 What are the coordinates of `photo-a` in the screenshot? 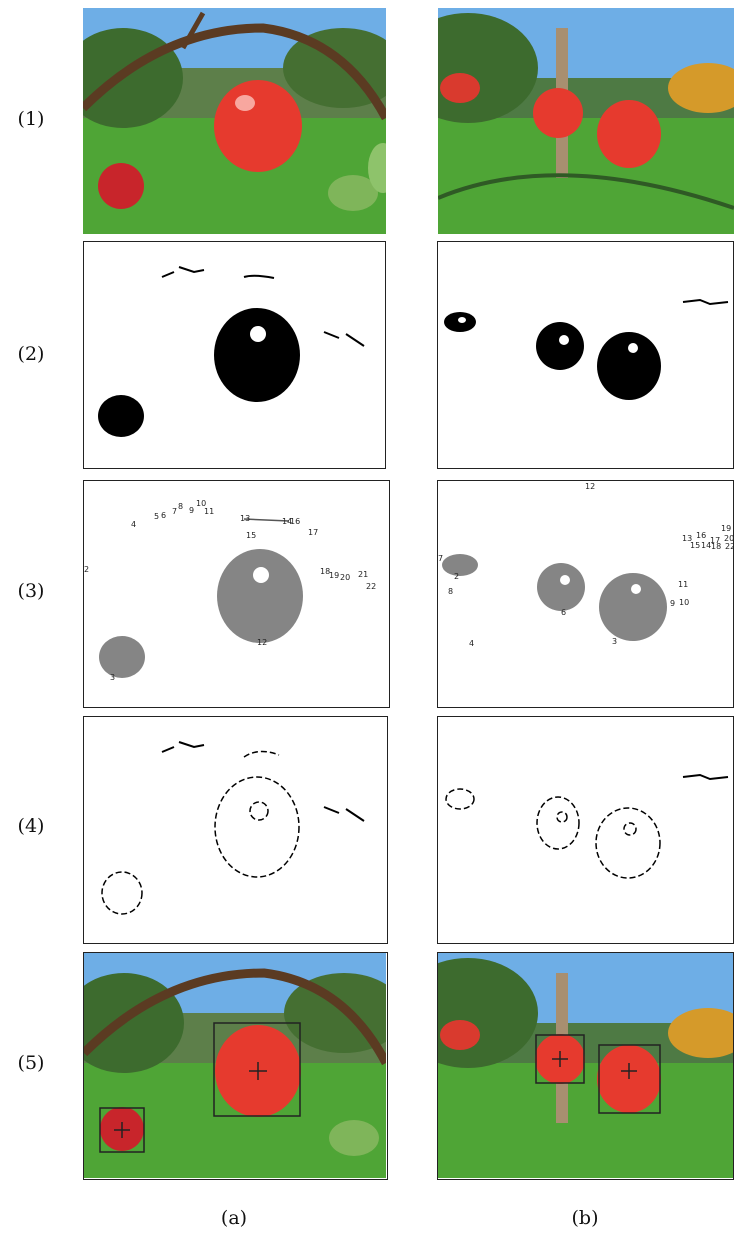 It's located at (234, 121).